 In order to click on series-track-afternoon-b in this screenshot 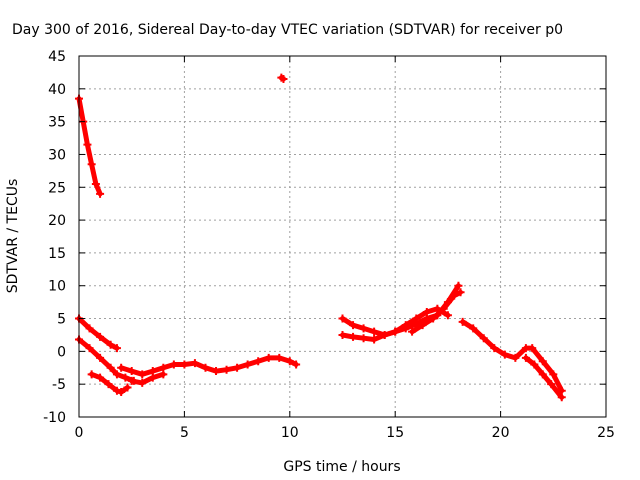, I will do `click(395, 321)`.